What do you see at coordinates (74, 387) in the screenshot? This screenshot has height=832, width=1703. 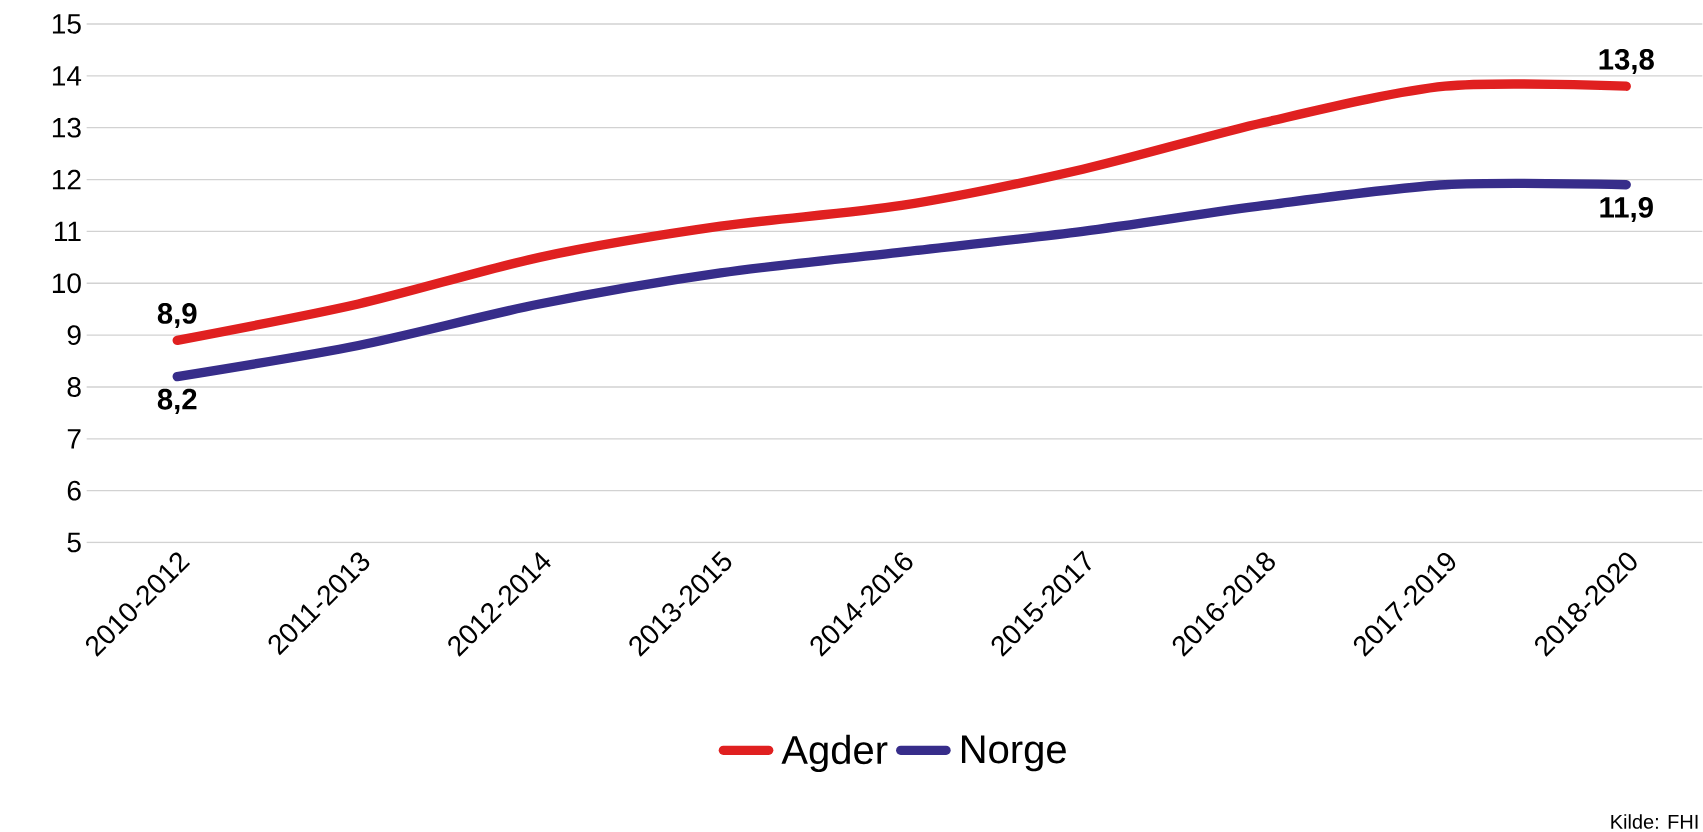 I see `y-tick-label: 8` at bounding box center [74, 387].